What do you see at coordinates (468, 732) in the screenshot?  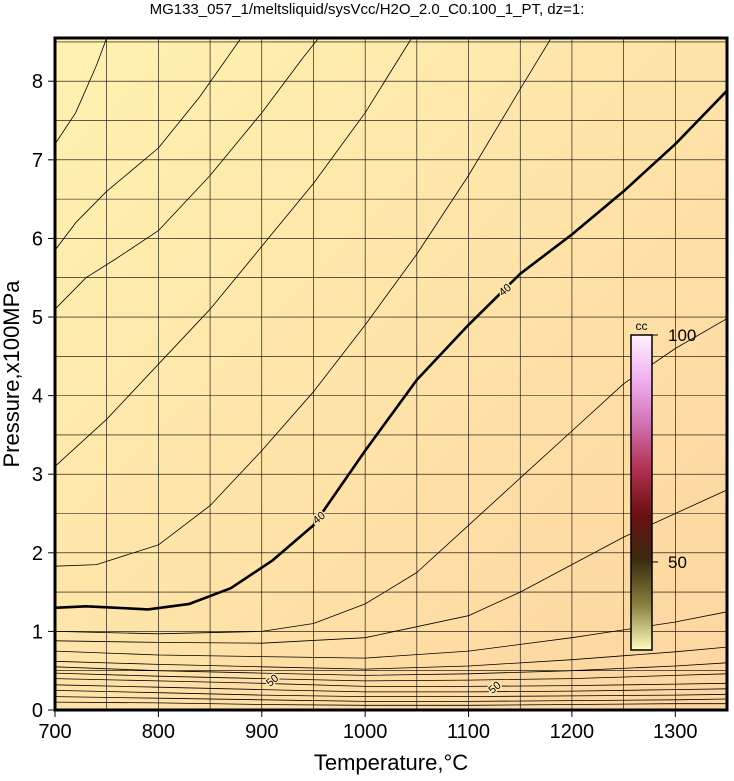 I see `x-tick-label: 1100` at bounding box center [468, 732].